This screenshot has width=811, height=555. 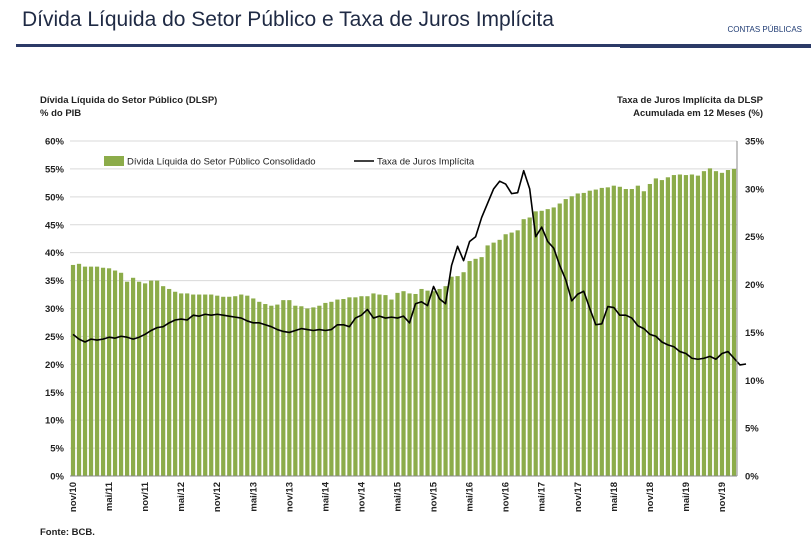 I want to click on y-left-tick-label: 55%, so click(x=55, y=169).